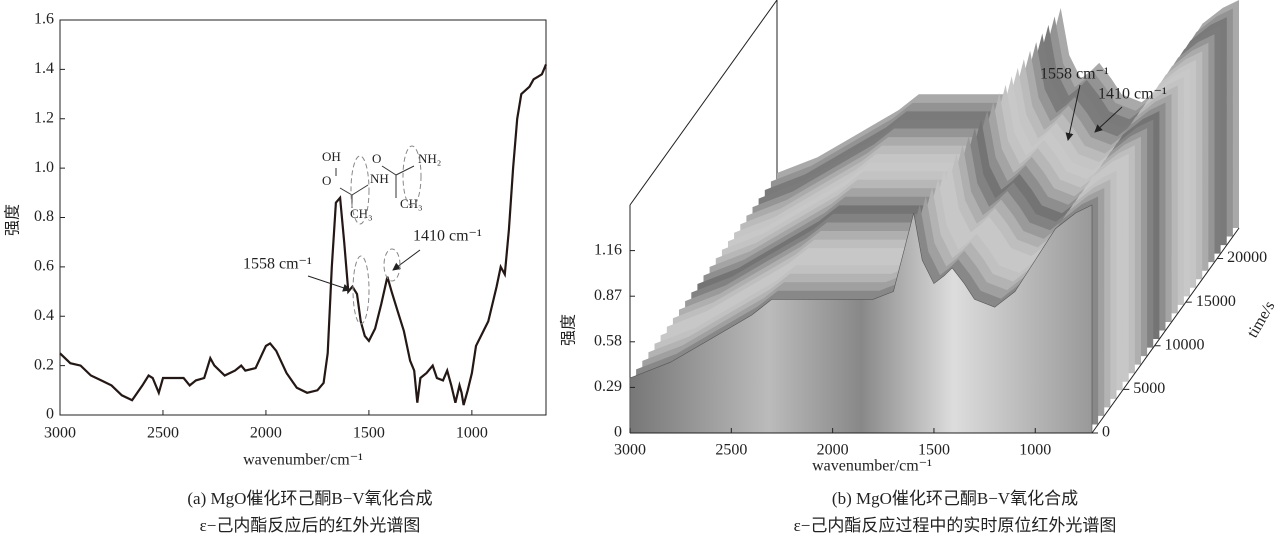  I want to click on caption: (b) MgO催化环己酮B−V氧化合成, so click(955, 498).